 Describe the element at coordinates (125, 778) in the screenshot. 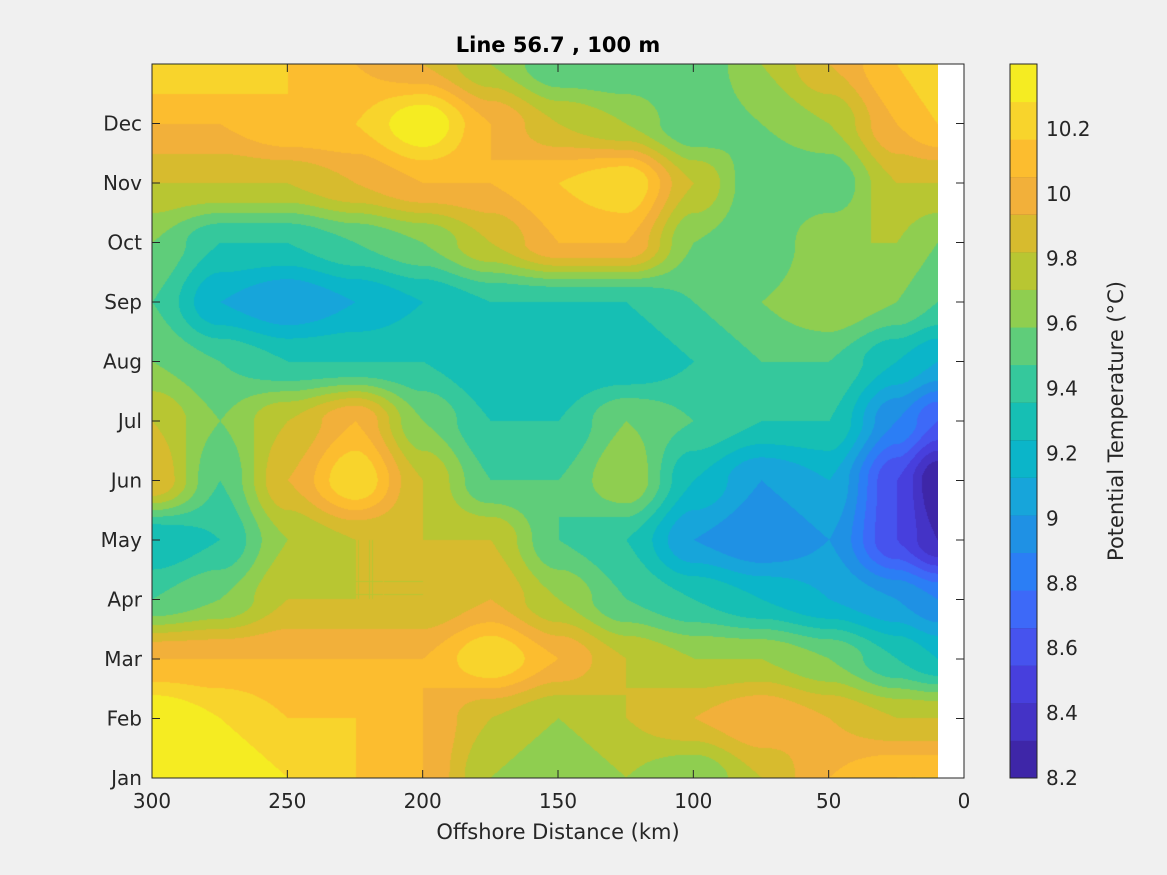

I see `y-tick-label: Jan` at that location.